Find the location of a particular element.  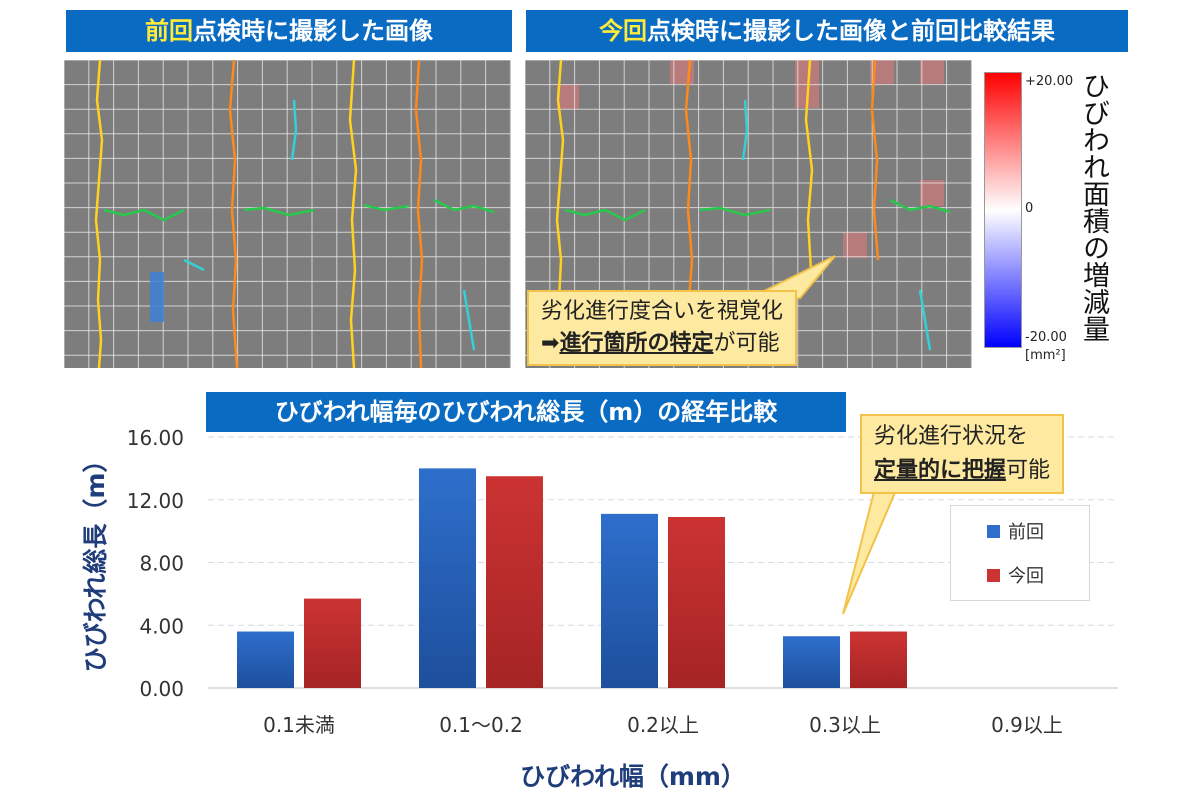

legend-label-current: 今回 is located at coordinates (1026, 576).